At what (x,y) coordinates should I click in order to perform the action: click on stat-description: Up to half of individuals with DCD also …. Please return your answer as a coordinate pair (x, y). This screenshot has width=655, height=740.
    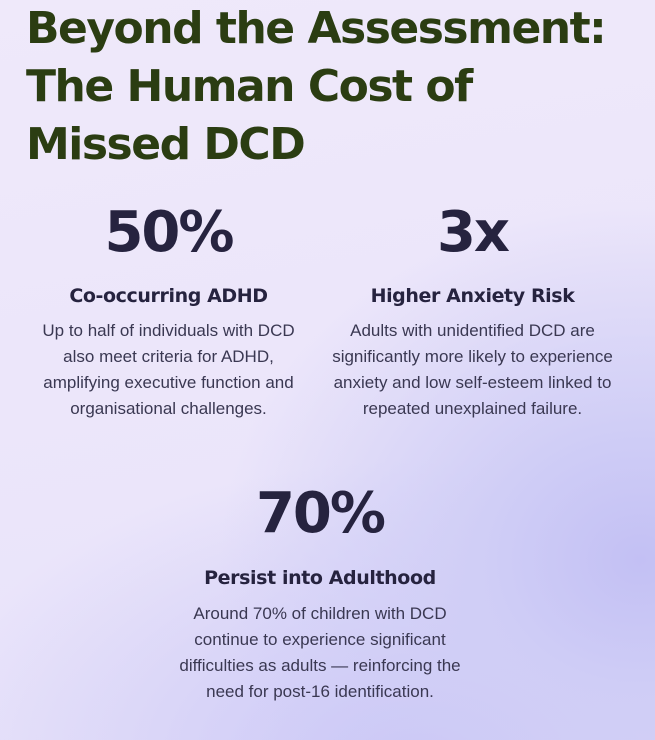
    Looking at the image, I should click on (168, 369).